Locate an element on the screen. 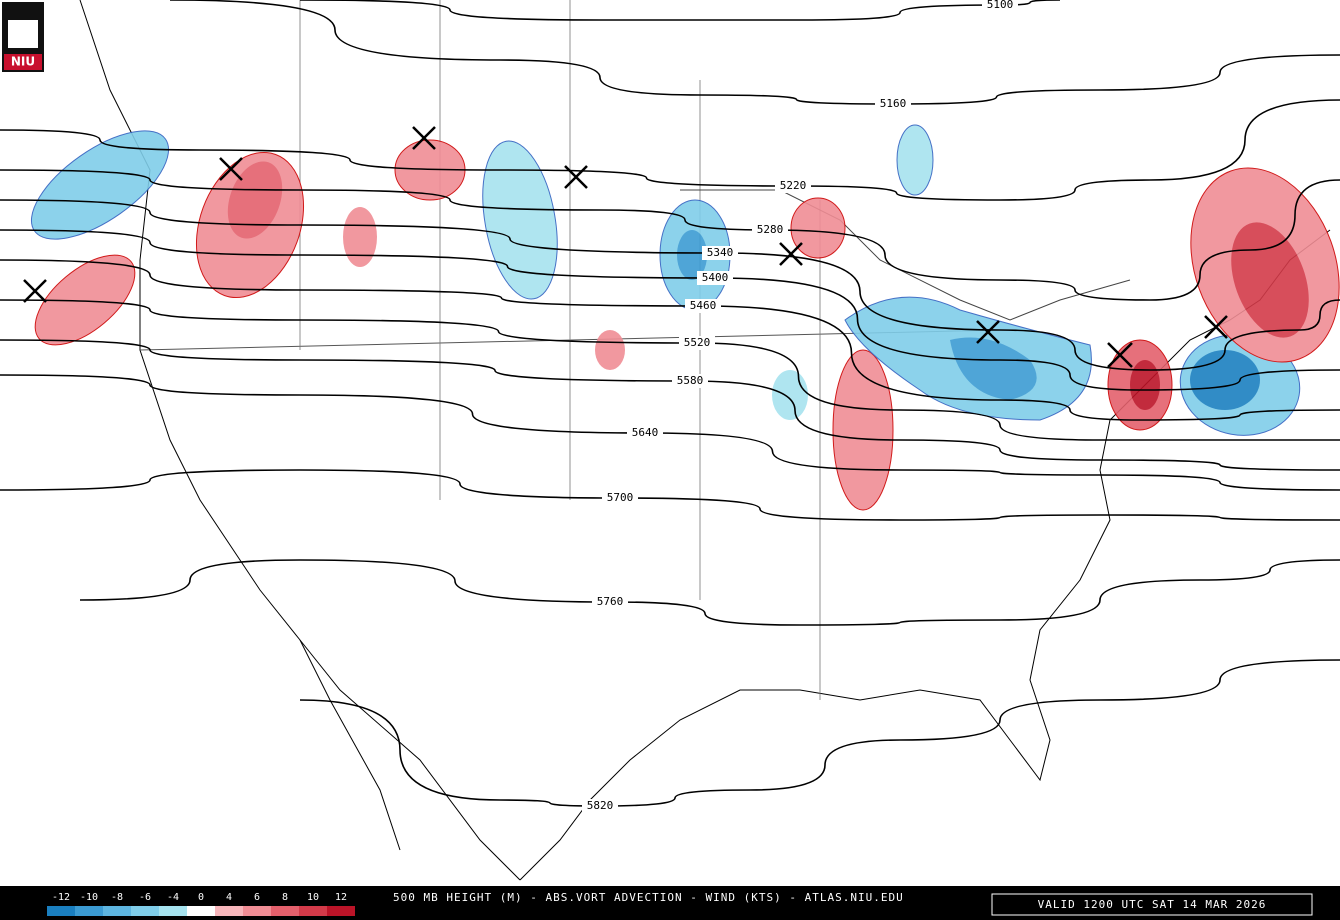 This screenshot has width=1340, height=920. logo: NIU is located at coordinates (23, 37).